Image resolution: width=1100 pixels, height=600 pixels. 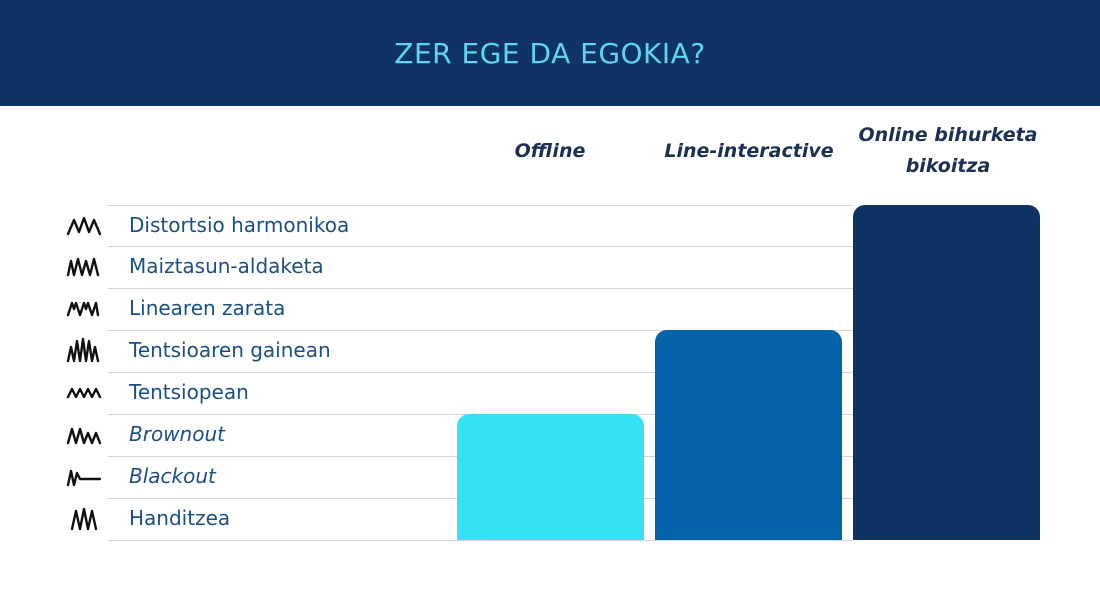 I want to click on table-bottom-rule, so click(x=480, y=540).